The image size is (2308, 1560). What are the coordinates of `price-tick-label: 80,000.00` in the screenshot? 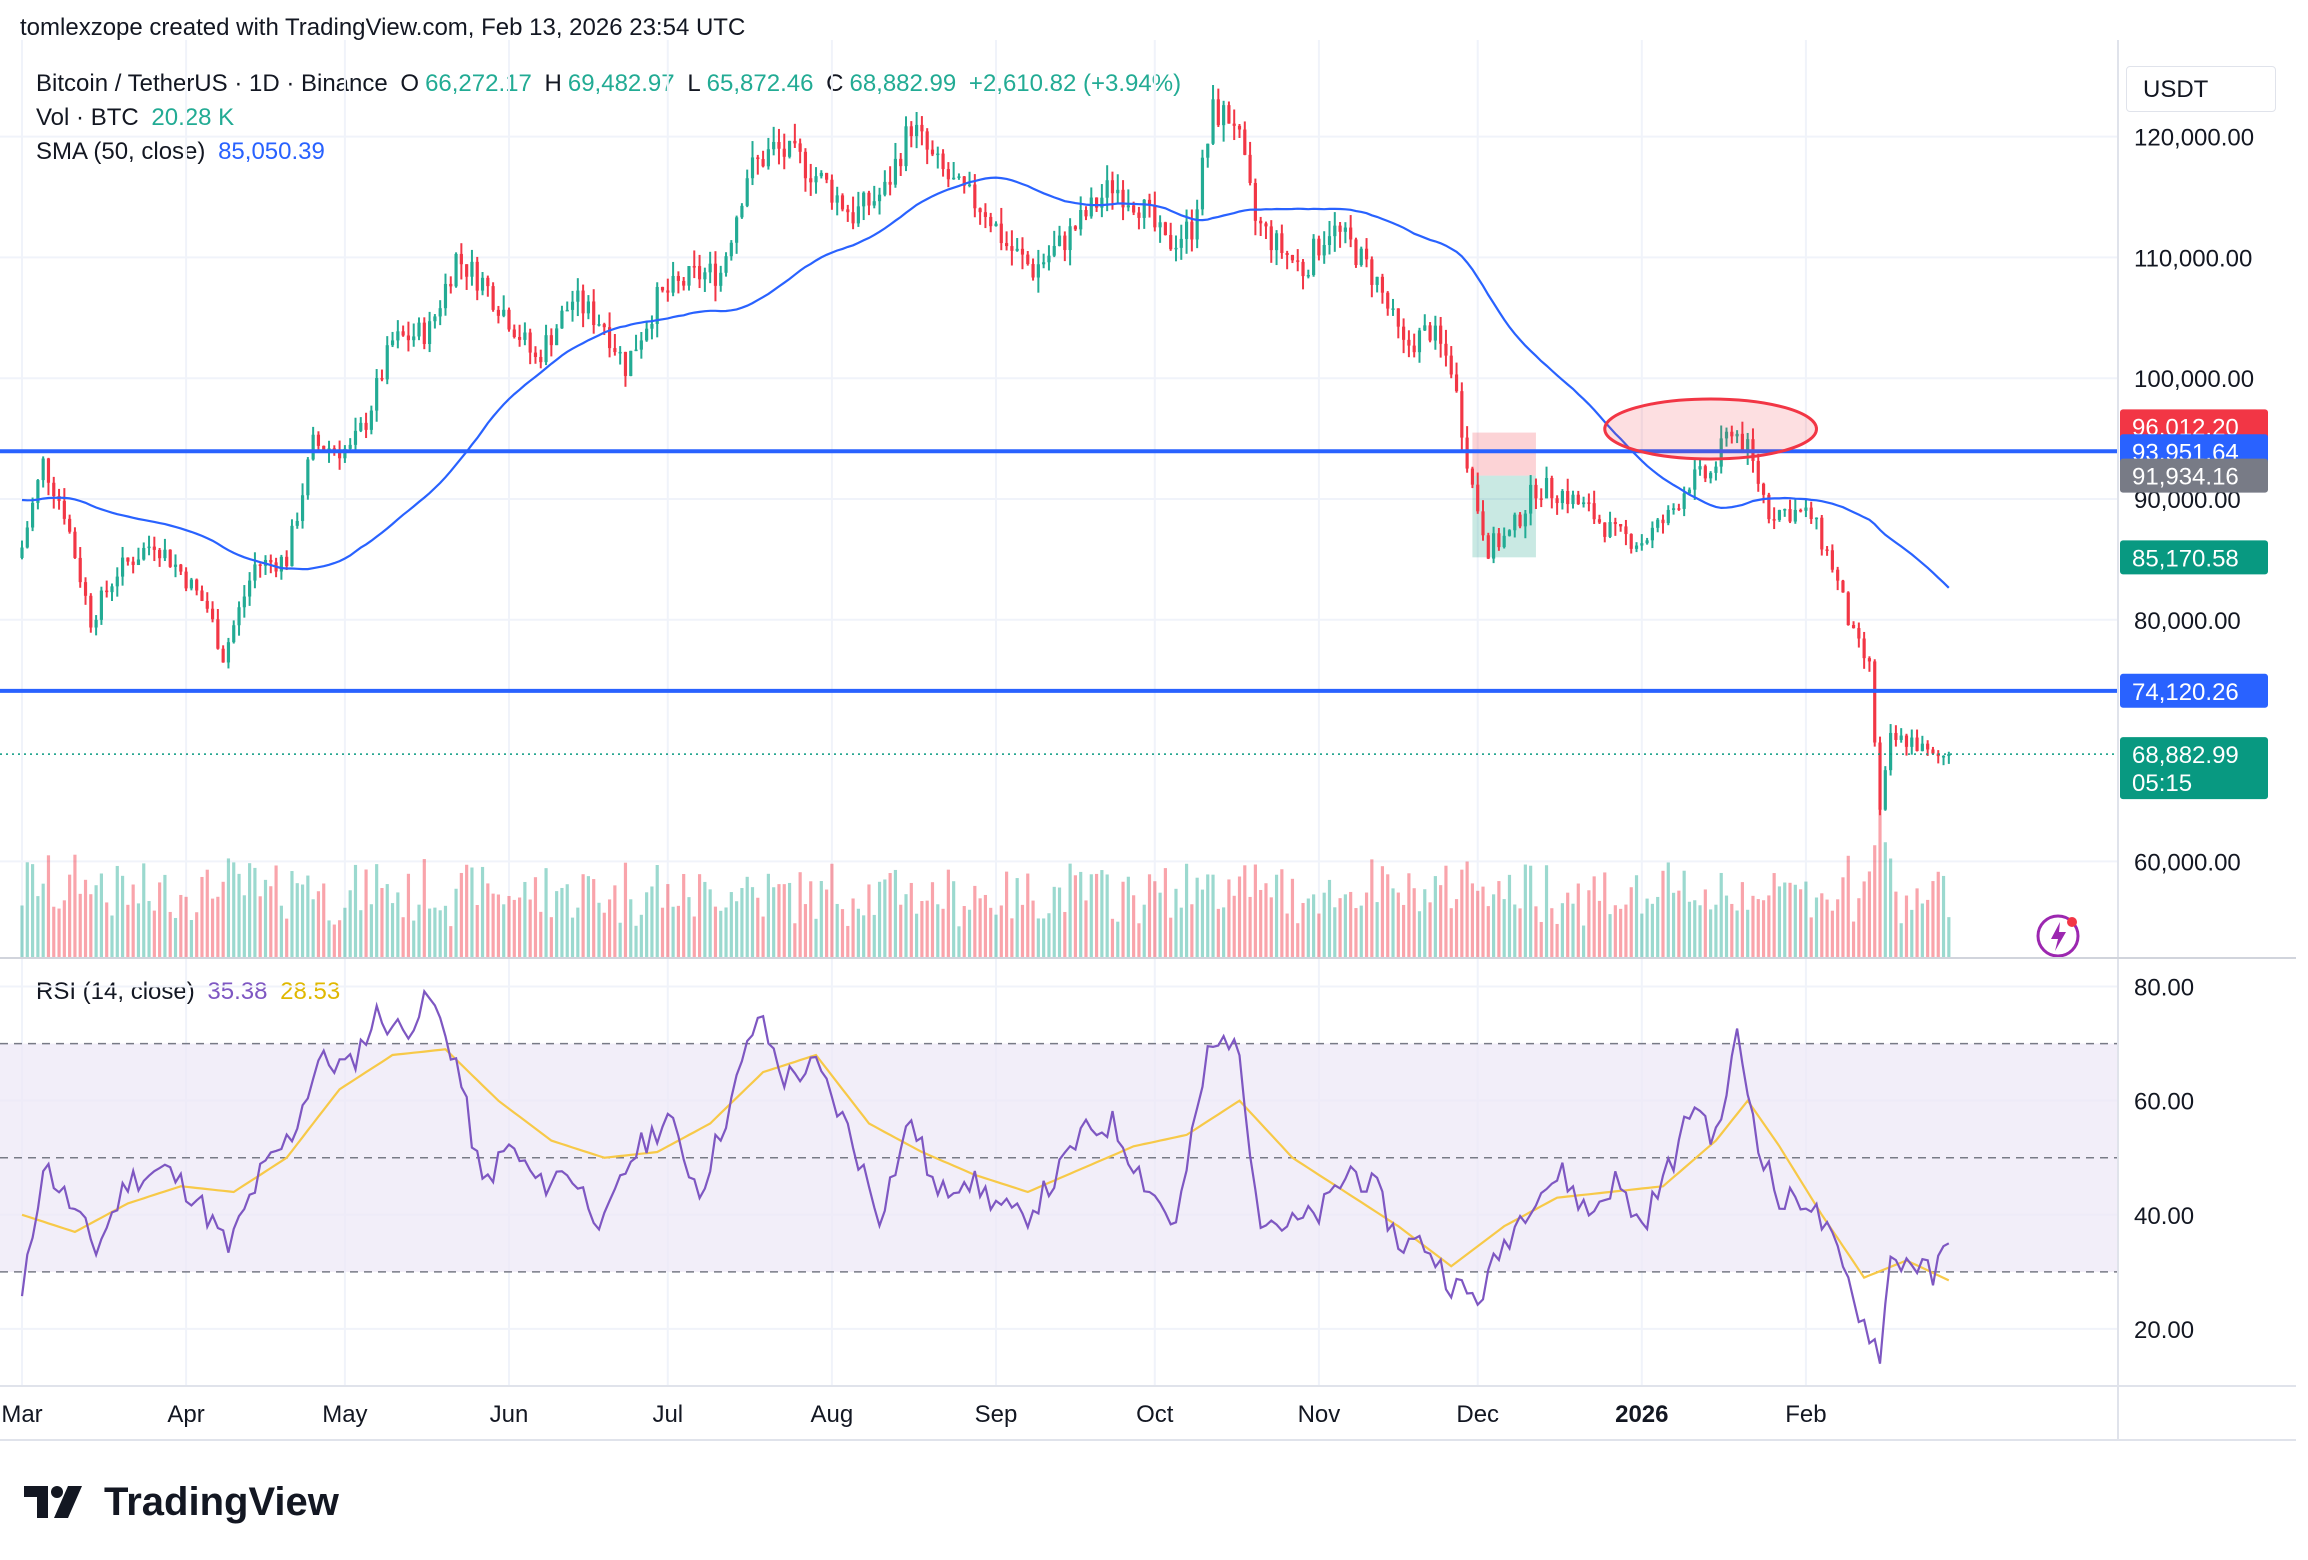 It's located at (2187, 621).